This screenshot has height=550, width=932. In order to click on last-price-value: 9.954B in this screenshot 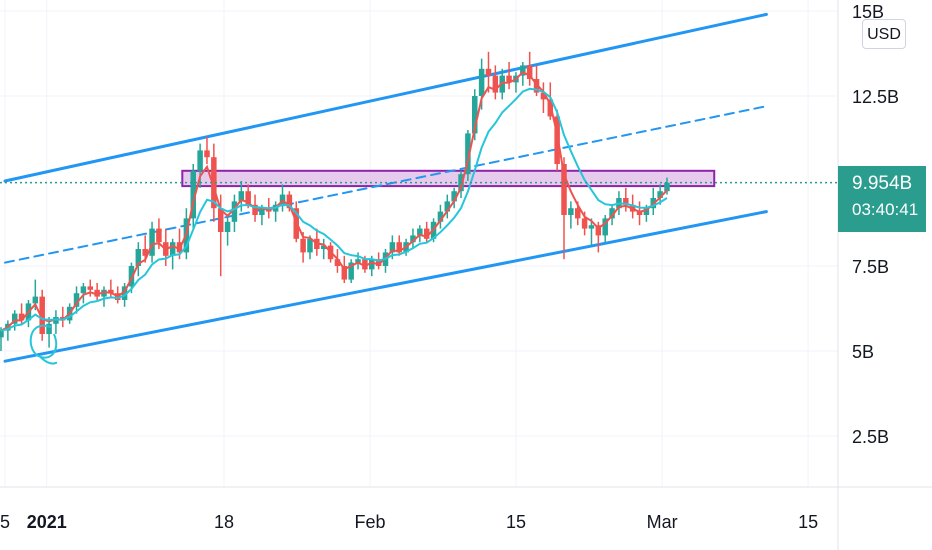, I will do `click(882, 183)`.